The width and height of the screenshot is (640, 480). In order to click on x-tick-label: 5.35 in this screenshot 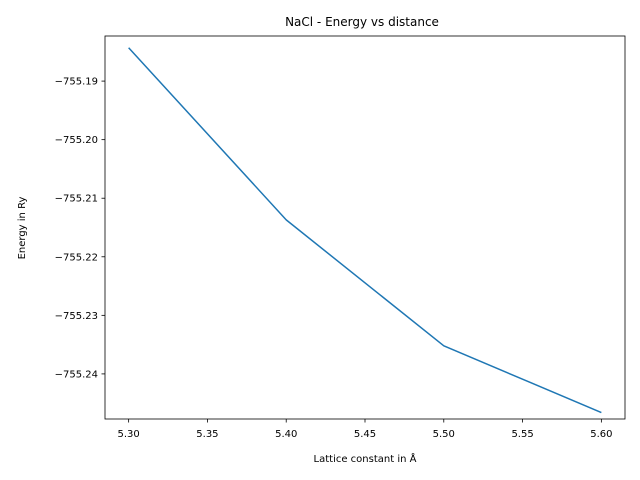, I will do `click(207, 434)`.